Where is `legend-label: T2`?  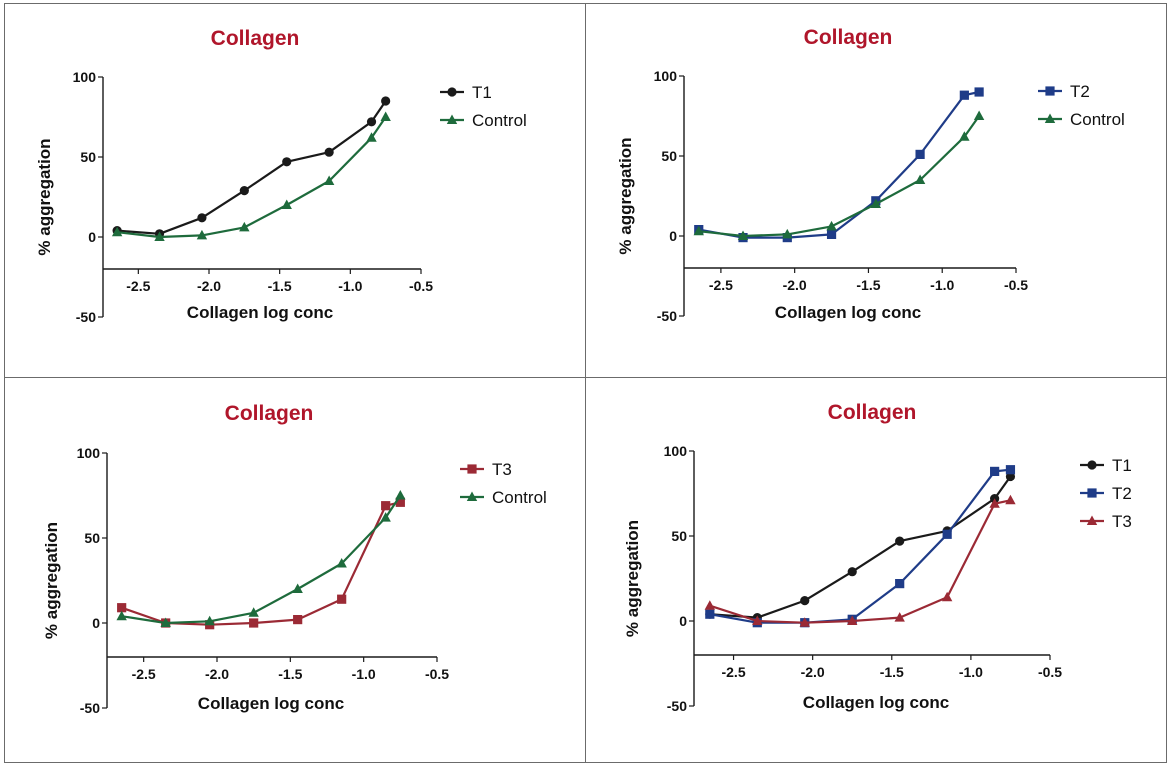
legend-label: T2 is located at coordinates (1122, 493).